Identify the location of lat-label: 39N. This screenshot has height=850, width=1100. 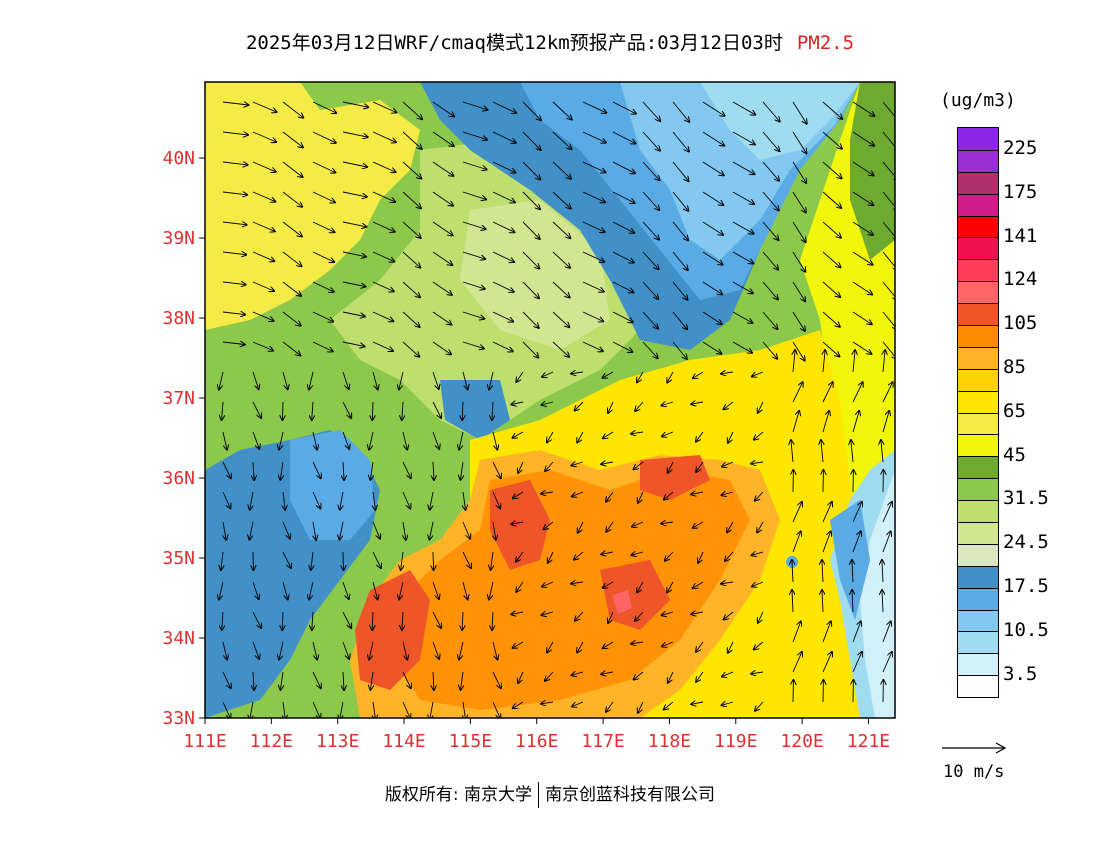
(178, 238).